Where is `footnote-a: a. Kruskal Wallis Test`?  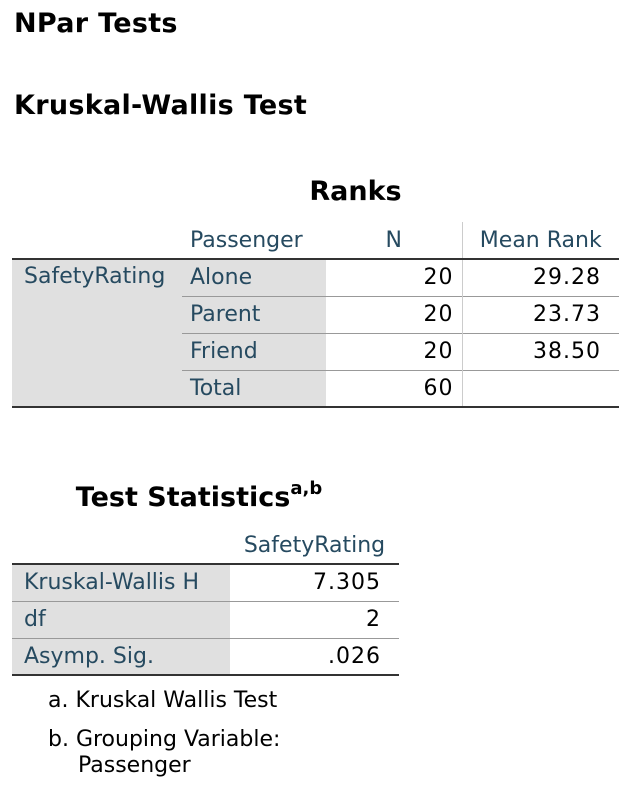 footnote-a: a. Kruskal Wallis Test is located at coordinates (163, 700).